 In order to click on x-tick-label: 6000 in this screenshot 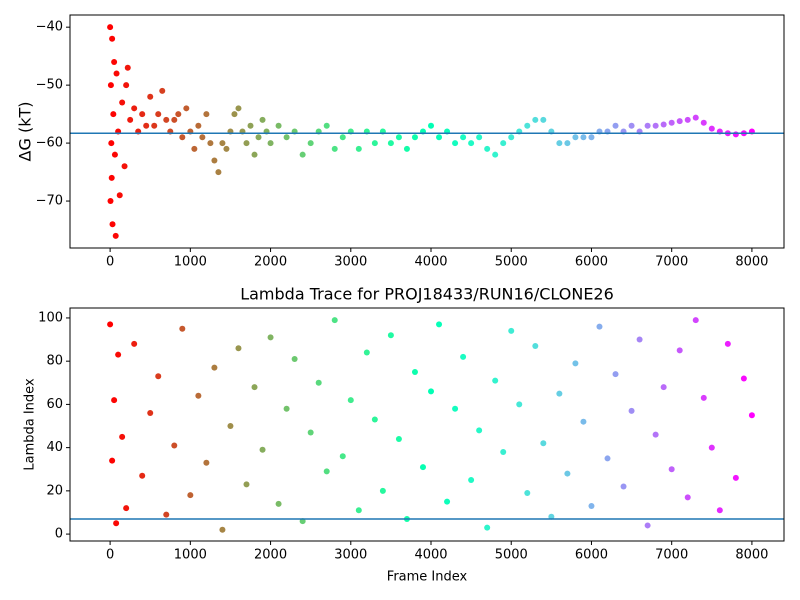, I will do `click(591, 262)`.